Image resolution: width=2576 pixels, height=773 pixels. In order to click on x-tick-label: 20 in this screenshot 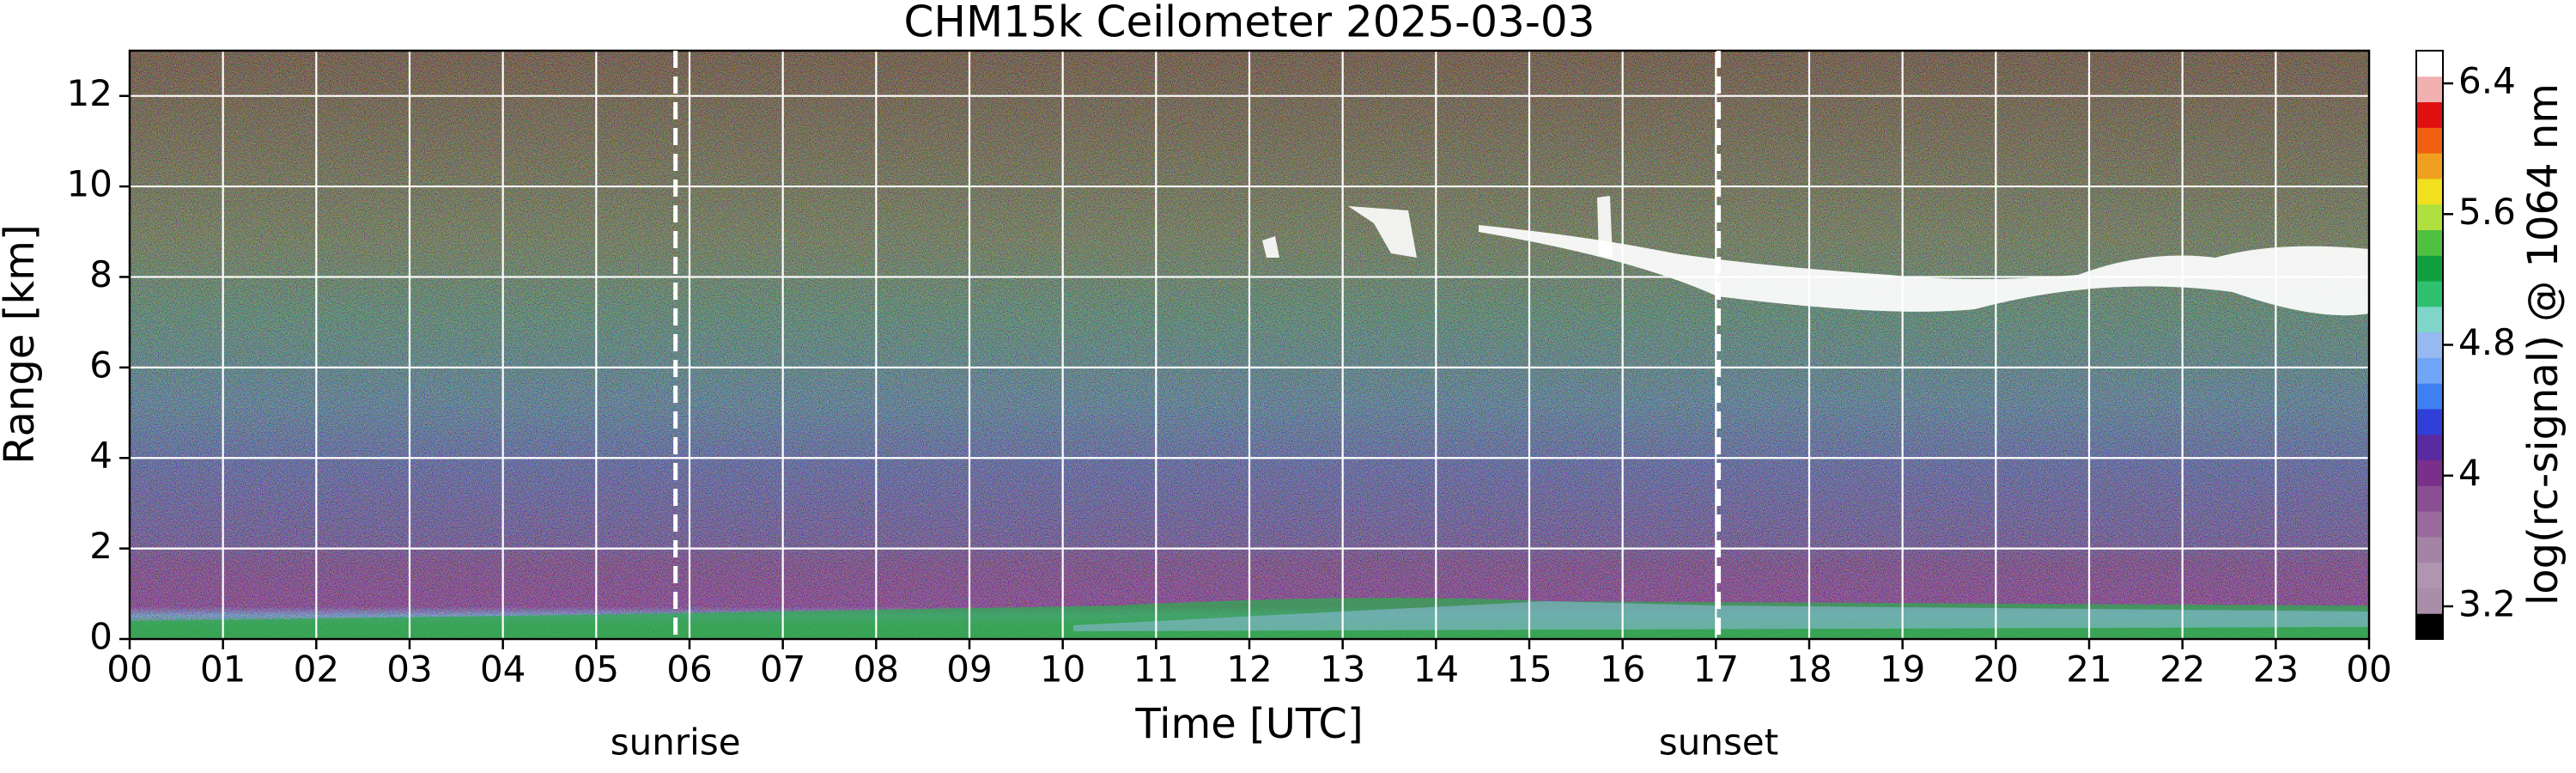, I will do `click(1996, 669)`.